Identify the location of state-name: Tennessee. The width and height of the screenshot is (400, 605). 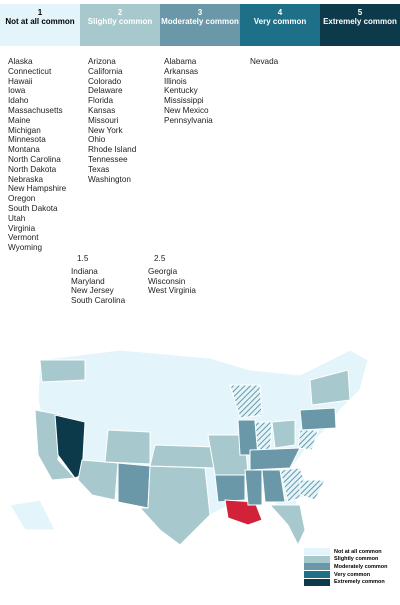
(108, 159).